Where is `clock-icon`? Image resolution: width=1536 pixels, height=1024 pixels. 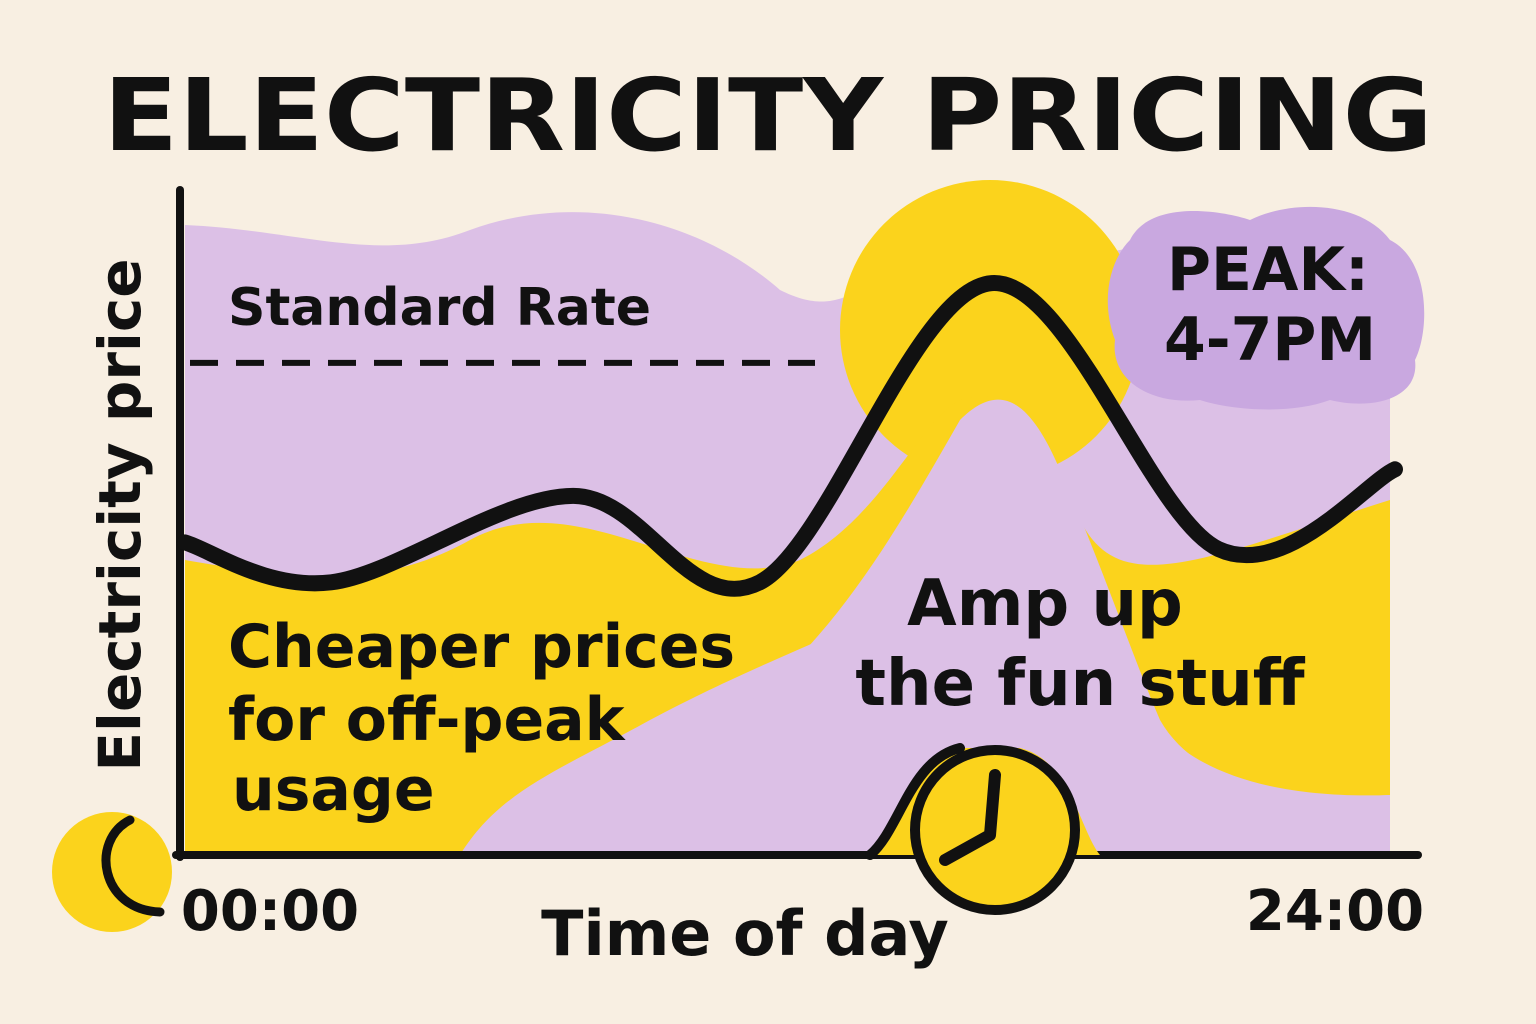
clock-icon is located at coordinates (982, 829).